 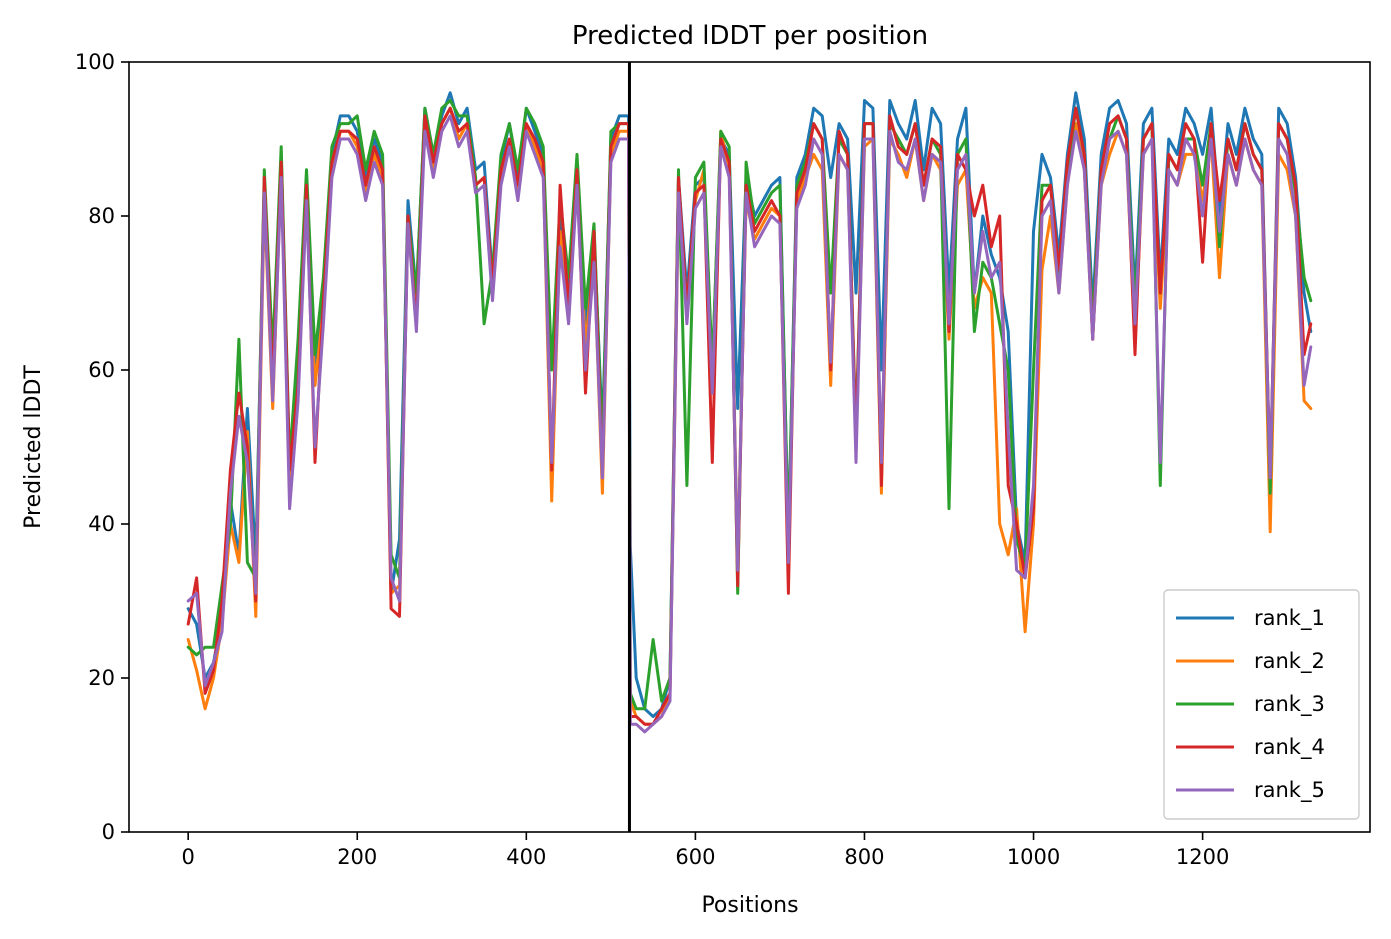 What do you see at coordinates (695, 857) in the screenshot?
I see `x-tick-label: 600` at bounding box center [695, 857].